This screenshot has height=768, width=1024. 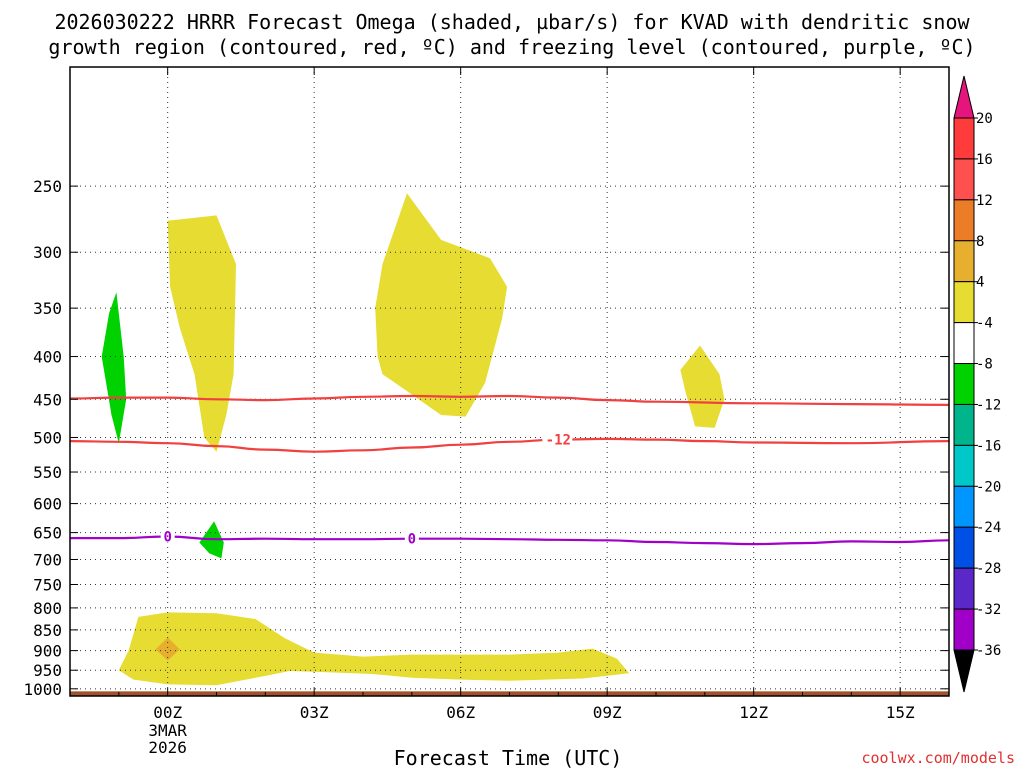 I want to click on colorbar-segment--20, so click(x=964, y=506).